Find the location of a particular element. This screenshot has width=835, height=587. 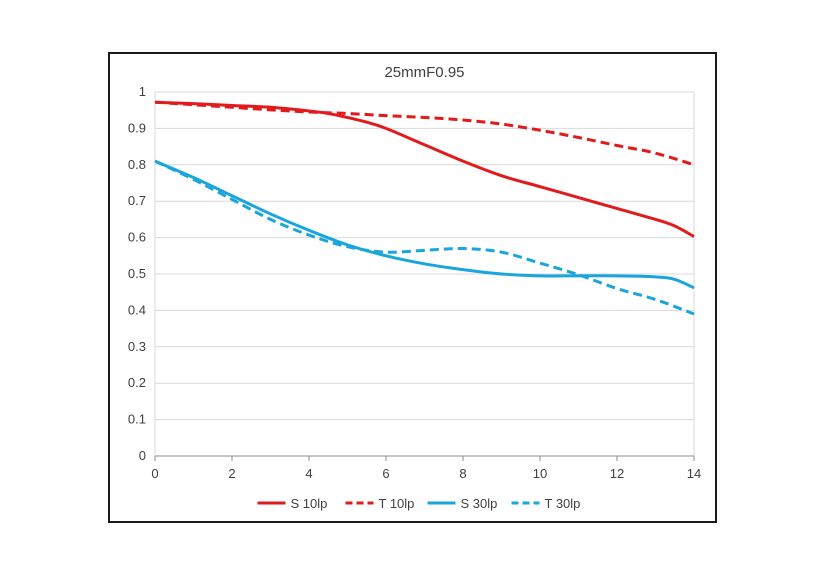

x-tick-label: 14 is located at coordinates (694, 473).